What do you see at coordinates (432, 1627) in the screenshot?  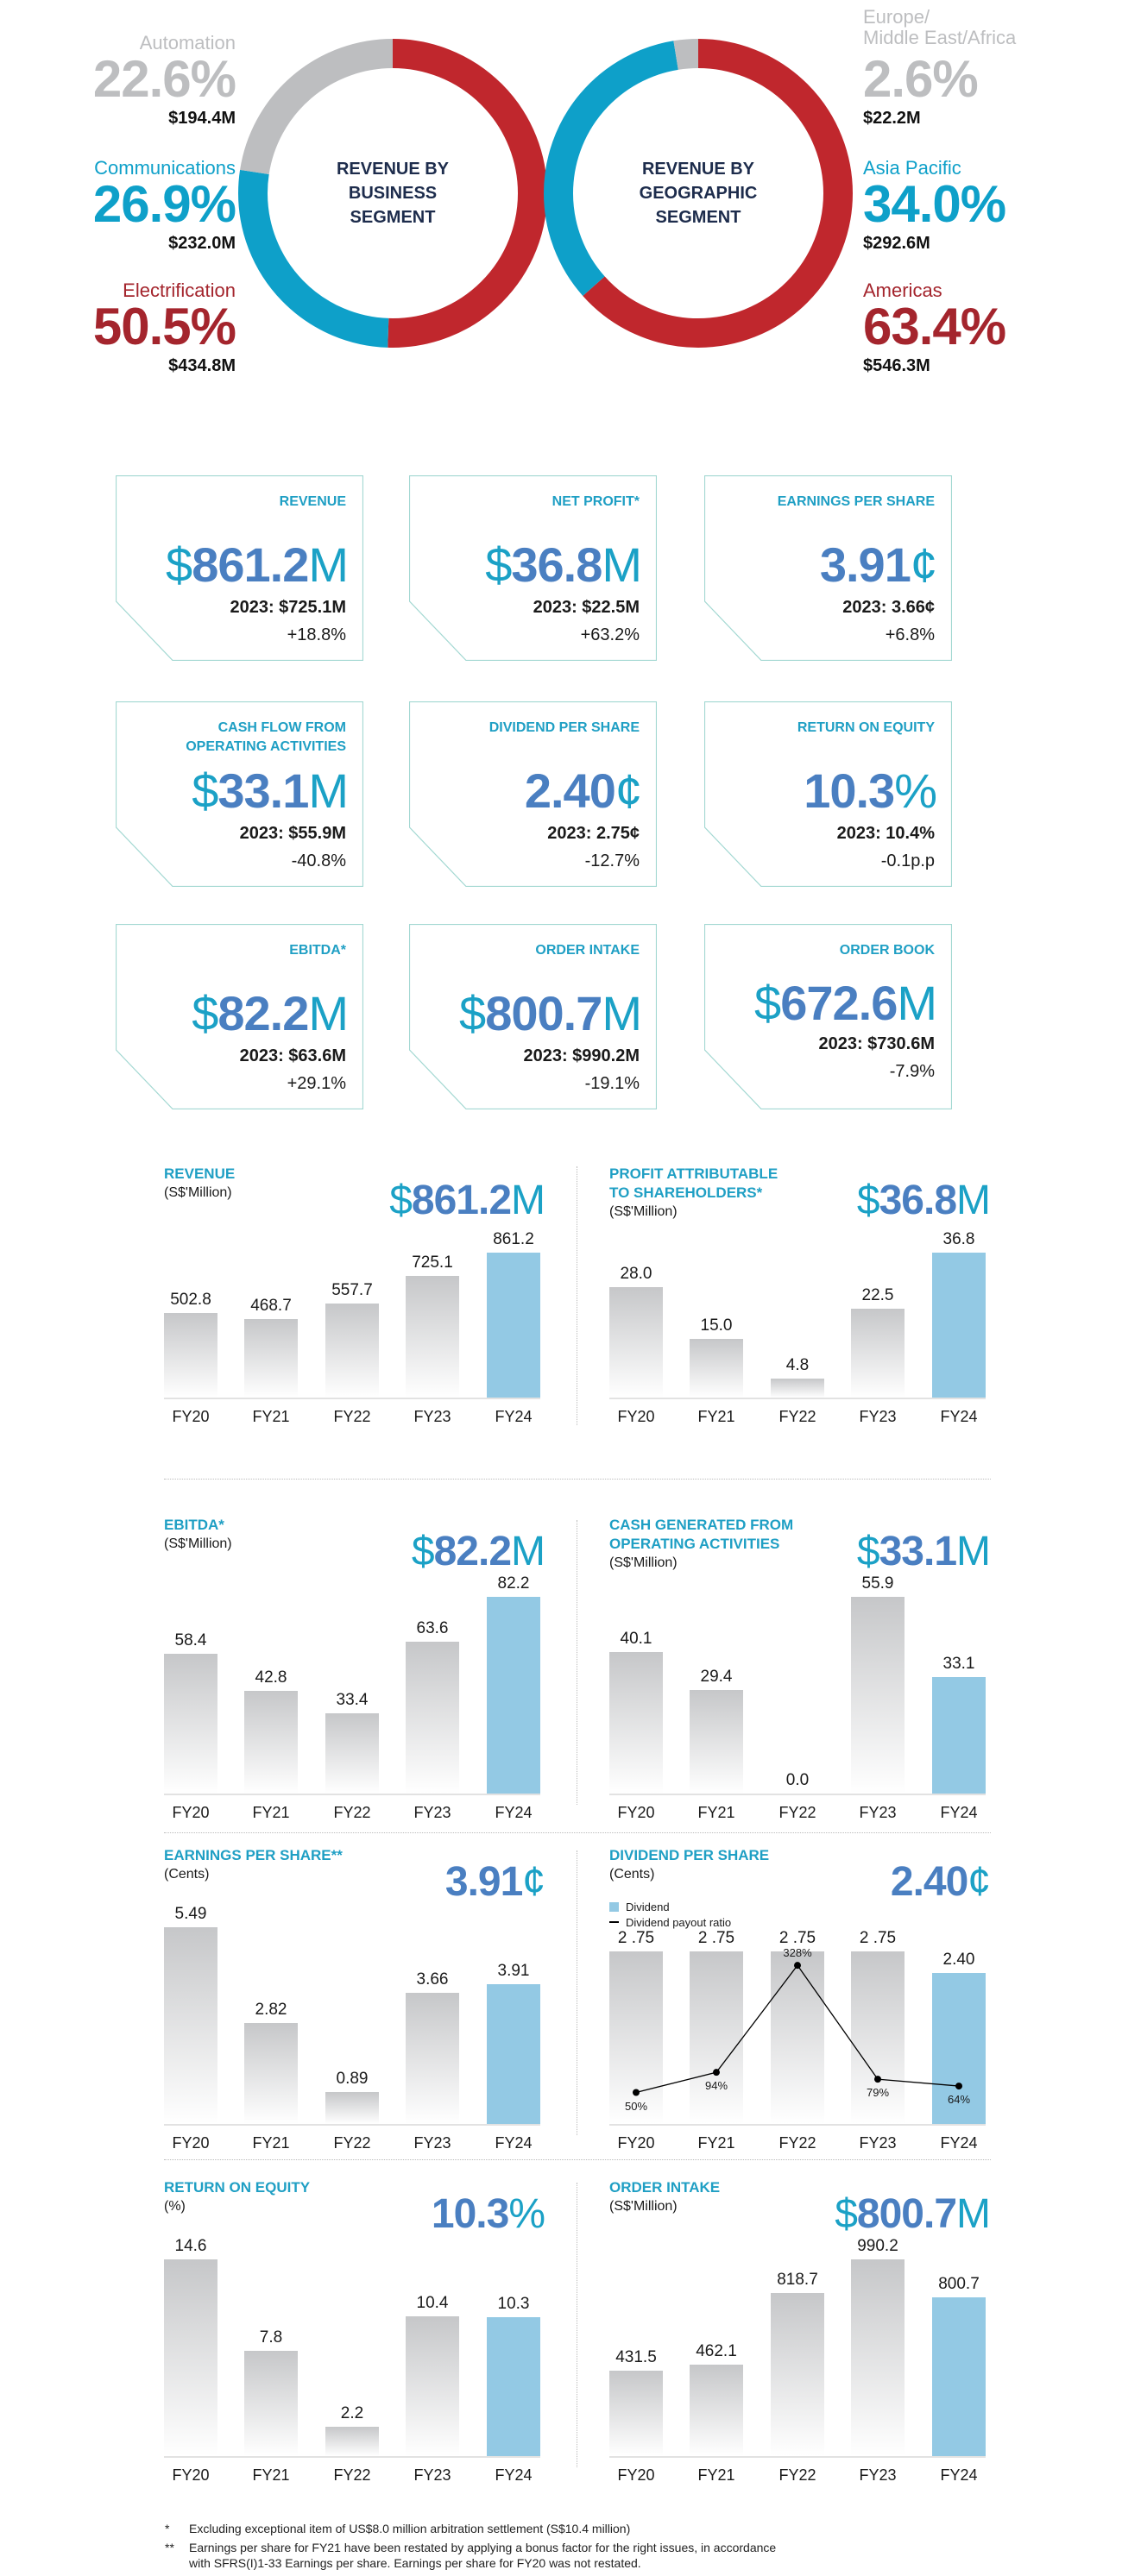 I see `bar-value-label: 63.6` at bounding box center [432, 1627].